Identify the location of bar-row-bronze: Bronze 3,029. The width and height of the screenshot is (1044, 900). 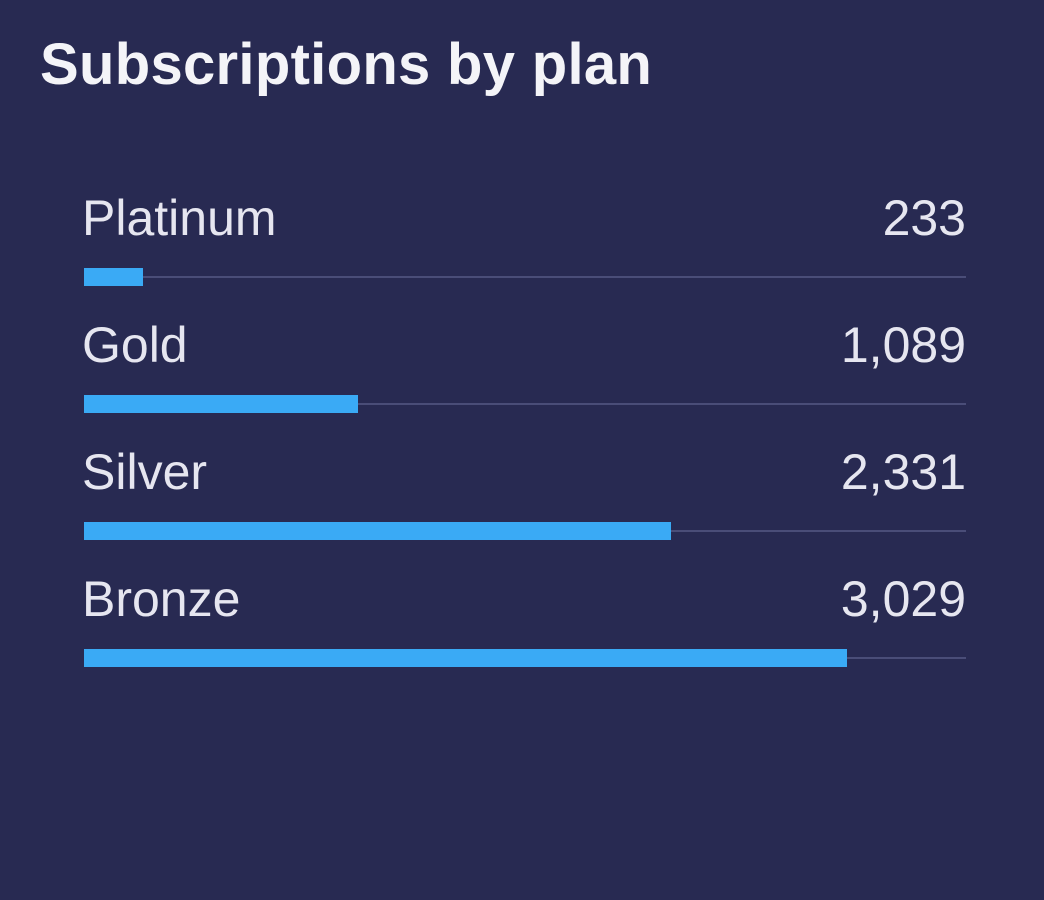
(524, 632).